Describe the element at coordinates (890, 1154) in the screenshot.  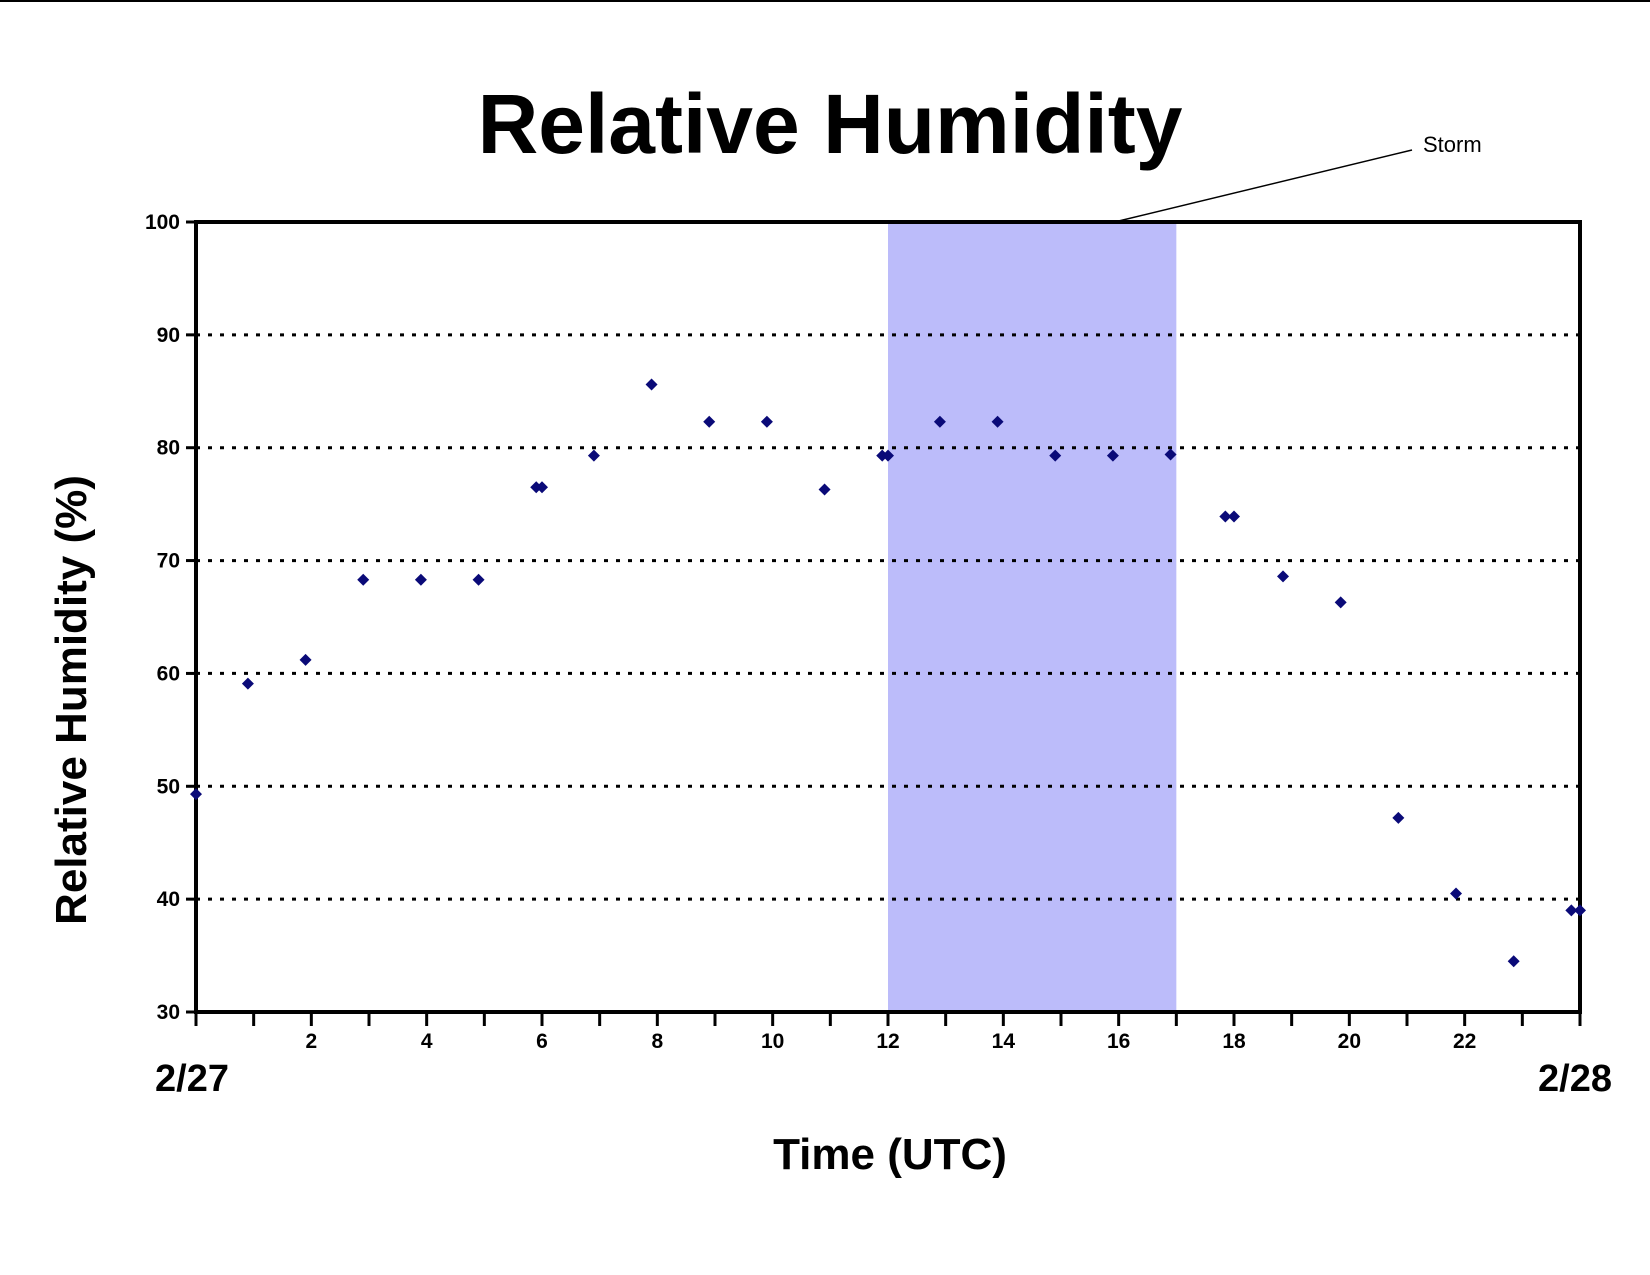
I see `x-axis-title: Time (UTC)` at that location.